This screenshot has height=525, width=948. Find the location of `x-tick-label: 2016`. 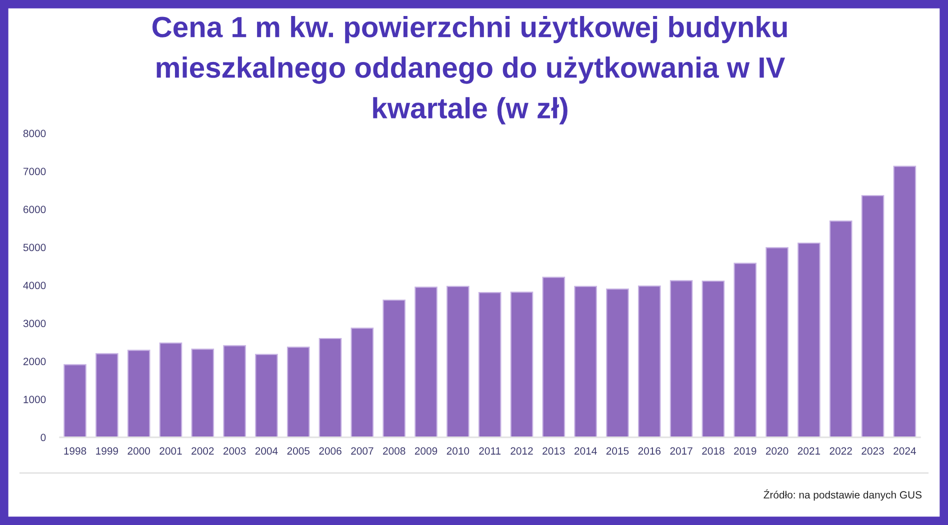

x-tick-label: 2016 is located at coordinates (649, 451).